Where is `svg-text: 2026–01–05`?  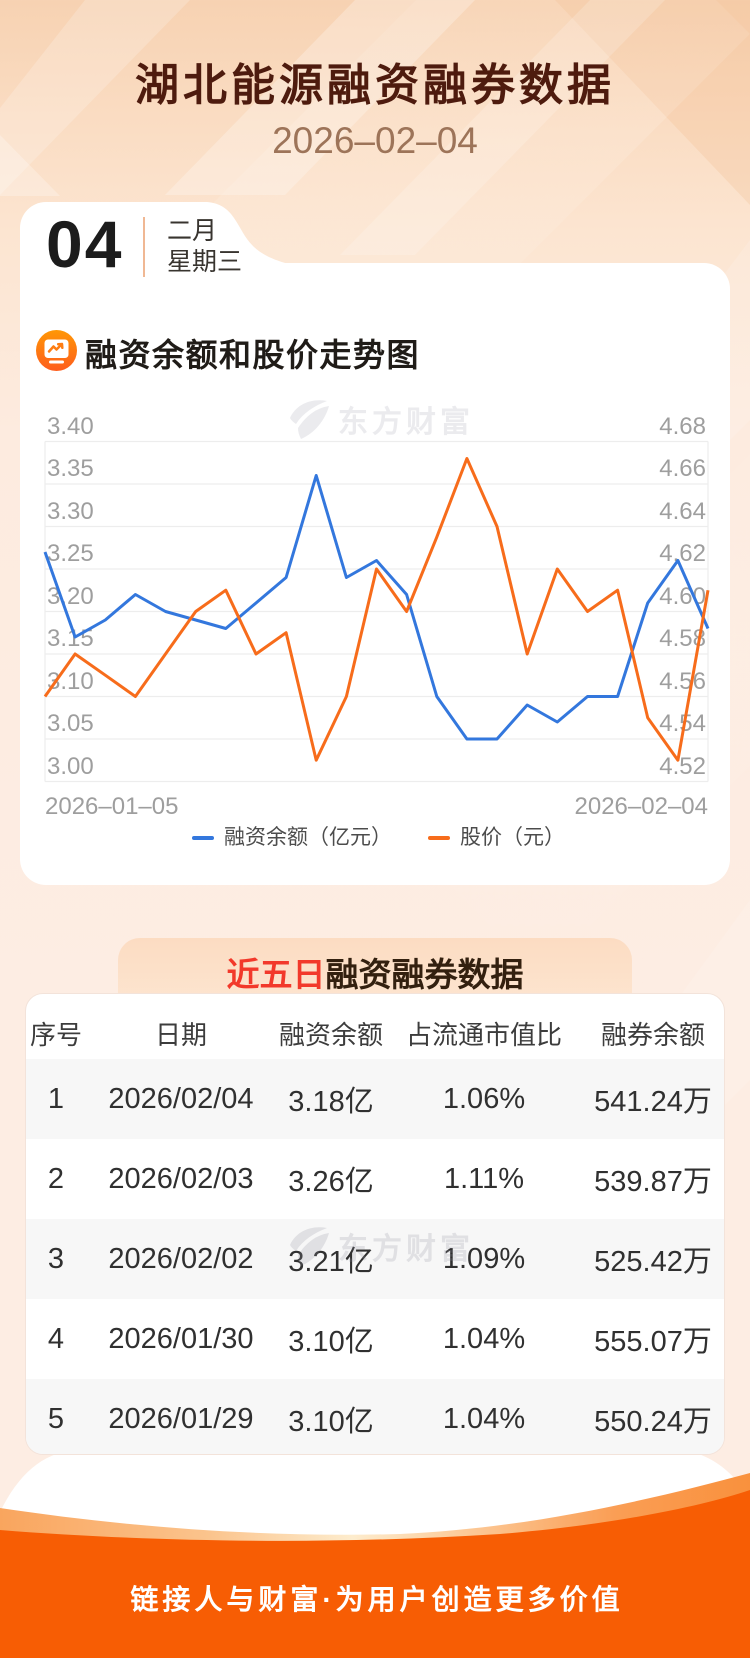 svg-text: 2026–01–05 is located at coordinates (111, 806).